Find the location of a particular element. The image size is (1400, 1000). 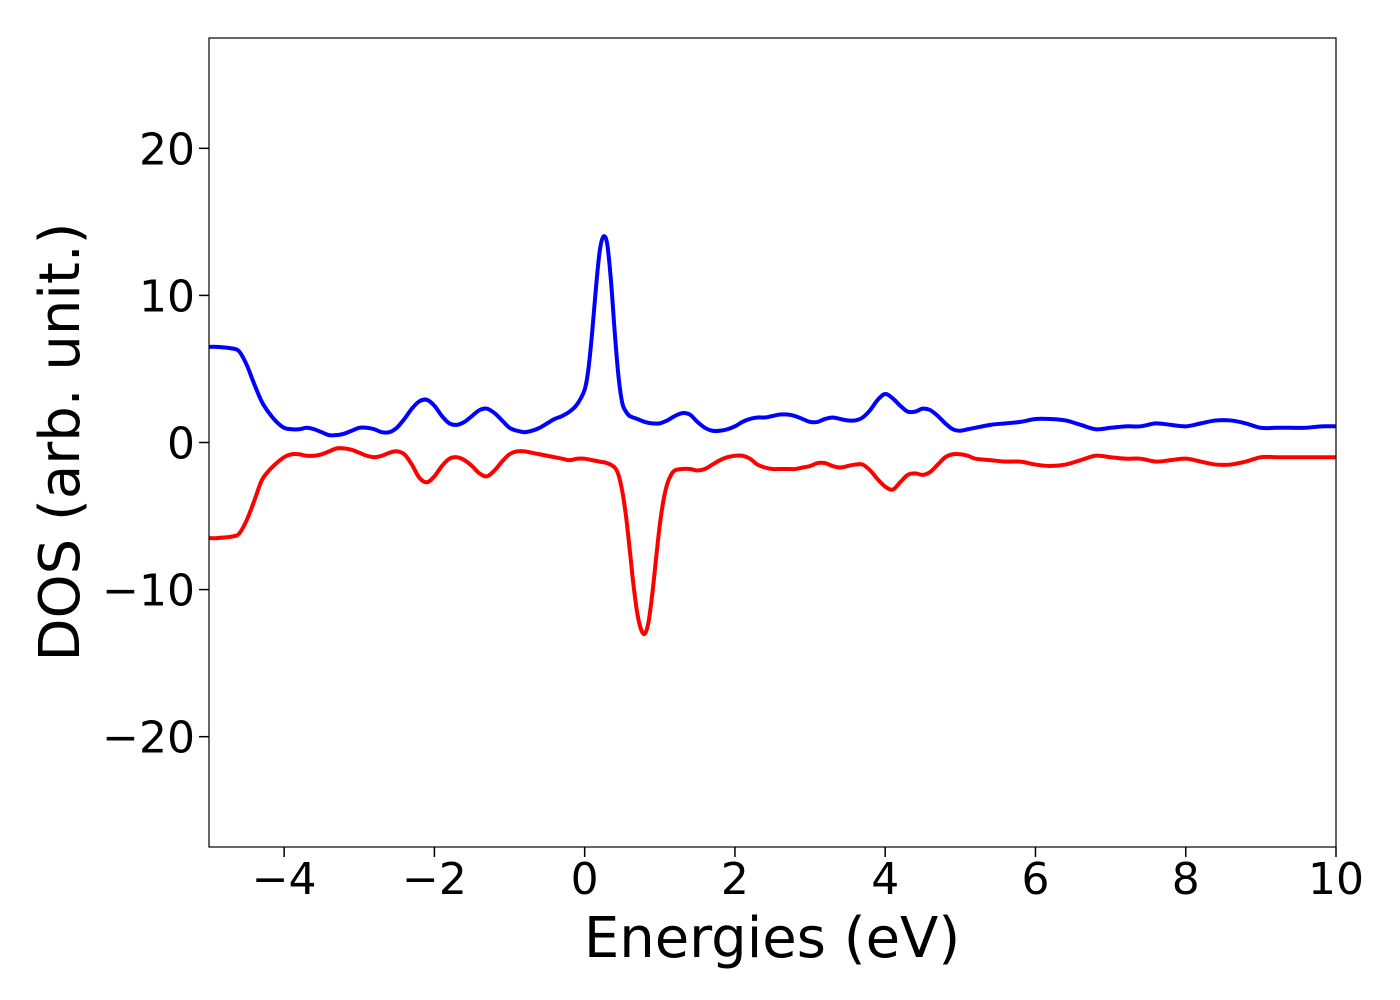

y-tick-label: −20 is located at coordinates (148, 738).